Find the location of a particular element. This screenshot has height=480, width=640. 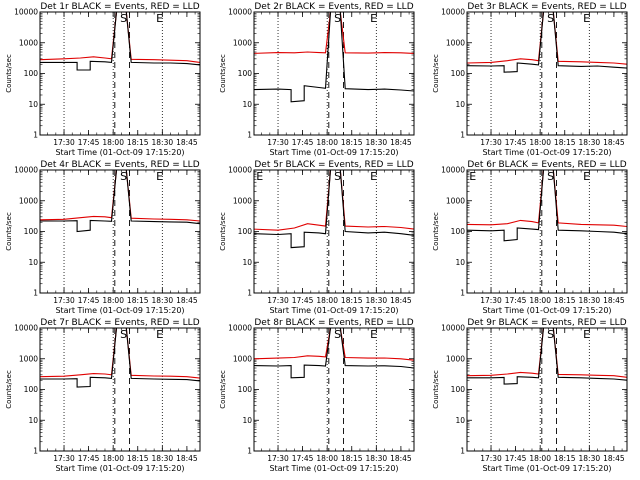

panel-title: Det 6r BLACK = Events, RED = LLD is located at coordinates (546, 165).